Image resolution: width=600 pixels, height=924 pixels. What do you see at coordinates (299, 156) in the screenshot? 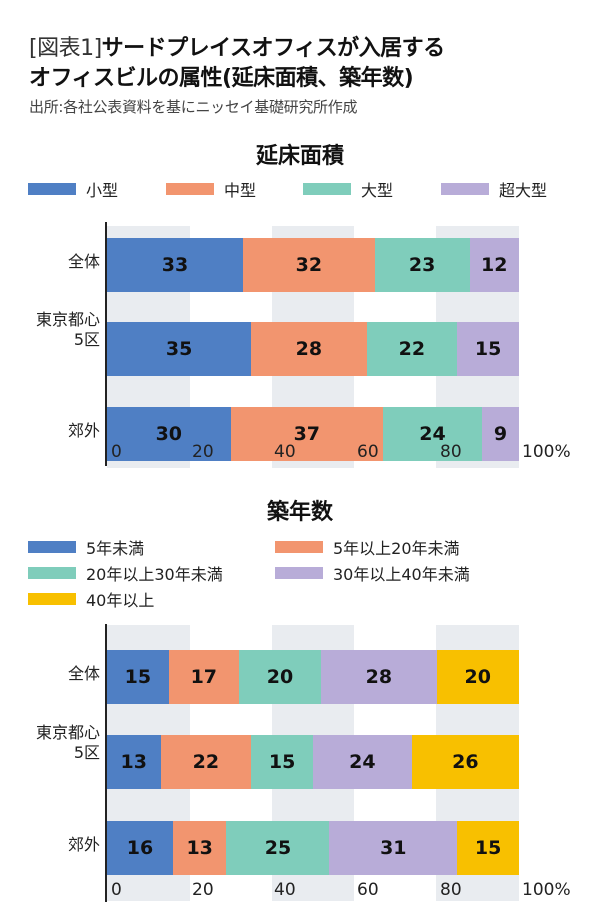
I see `chart1-title: 延床面積` at bounding box center [299, 156].